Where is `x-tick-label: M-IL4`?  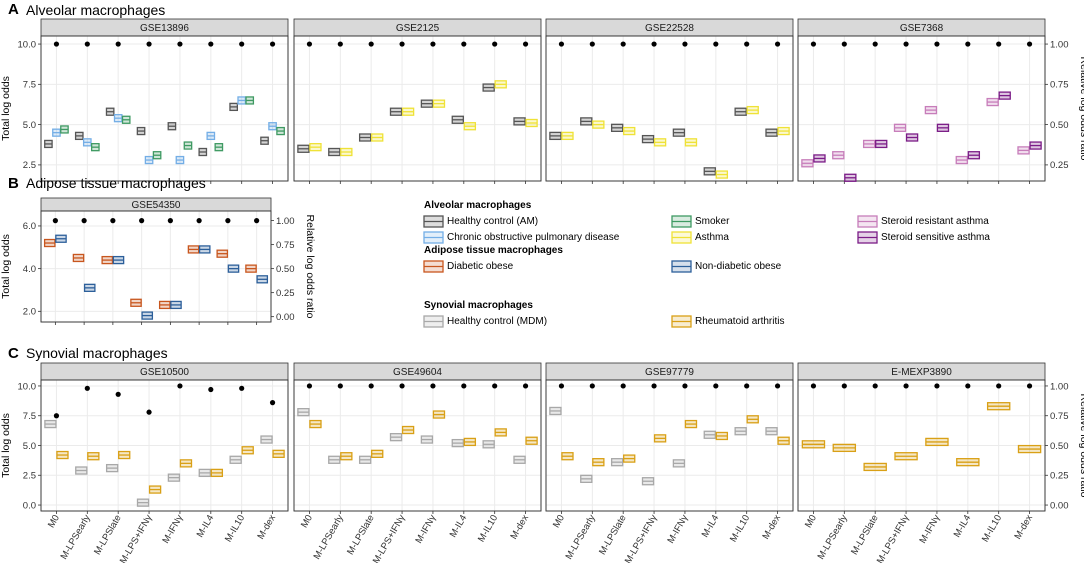 x-tick-label: M-IL4 is located at coordinates (963, 526).